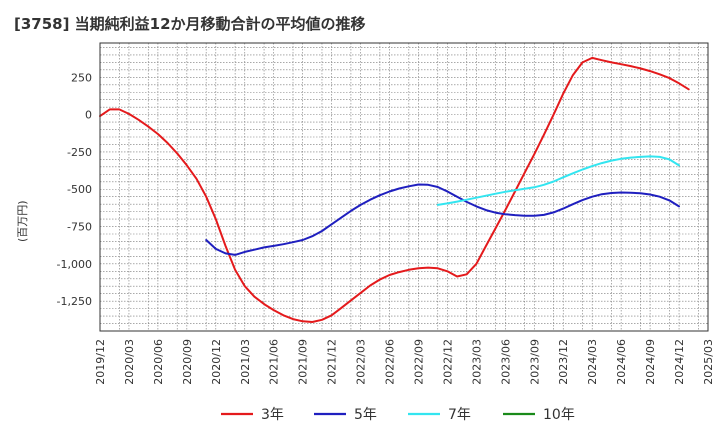 The image size is (720, 440). What do you see at coordinates (274, 362) in the screenshot?
I see `x-tick-label: 2021/06` at bounding box center [274, 362].